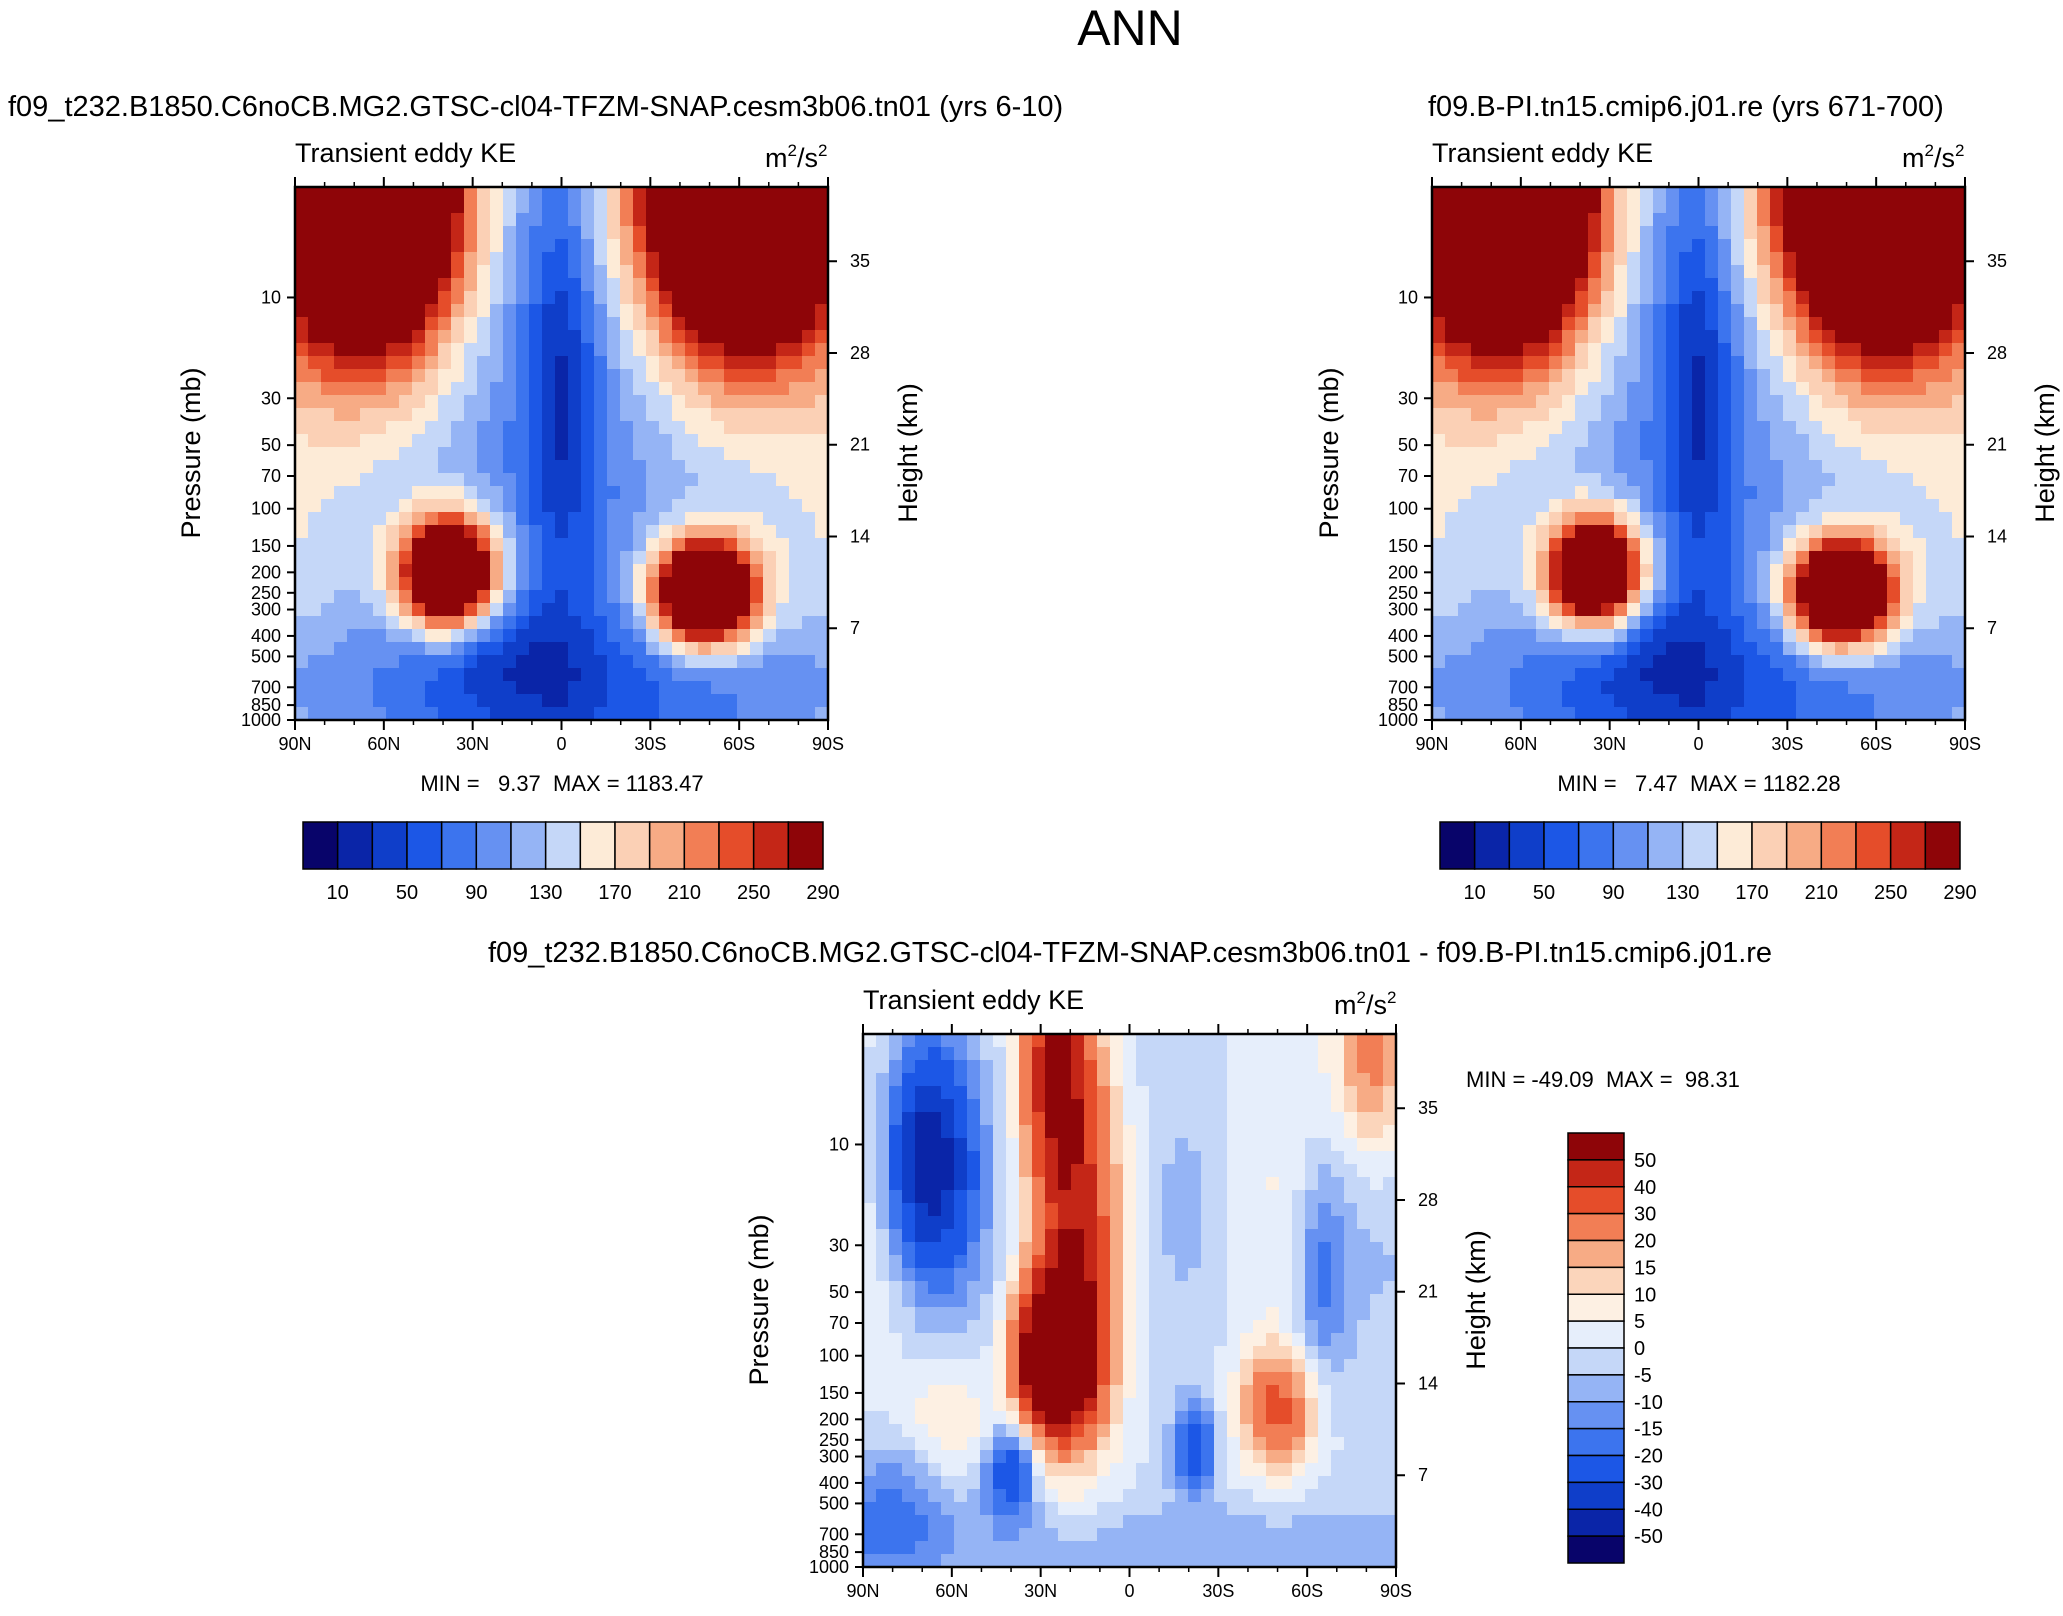 The width and height of the screenshot is (2063, 1616). I want to click on colorbar-box, so click(1596, 845).